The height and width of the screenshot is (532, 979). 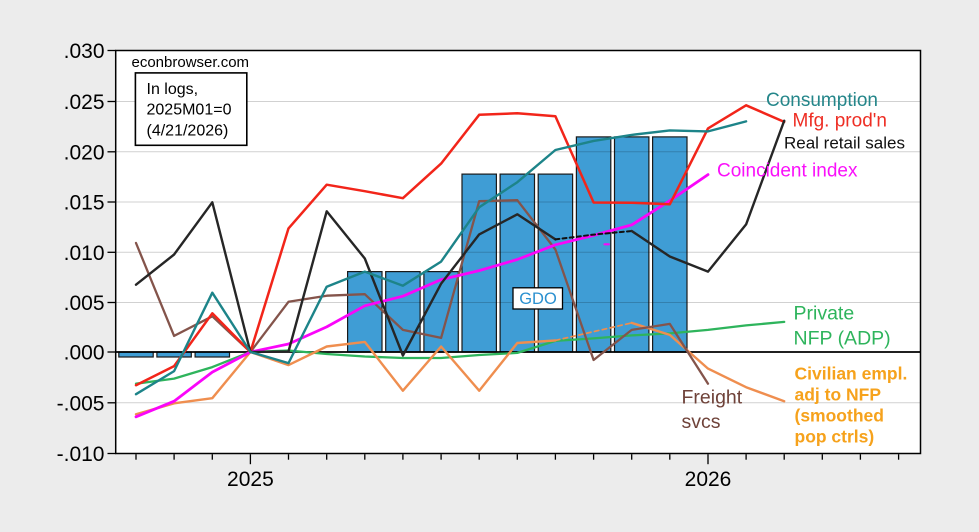 I want to click on svg-text: .020, so click(x=84, y=152).